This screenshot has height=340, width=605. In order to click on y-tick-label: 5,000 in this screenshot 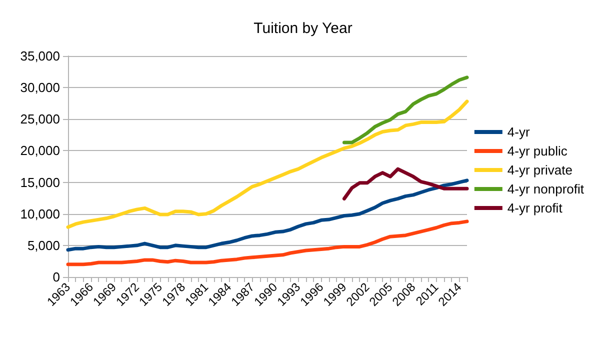, I will do `click(43, 245)`.